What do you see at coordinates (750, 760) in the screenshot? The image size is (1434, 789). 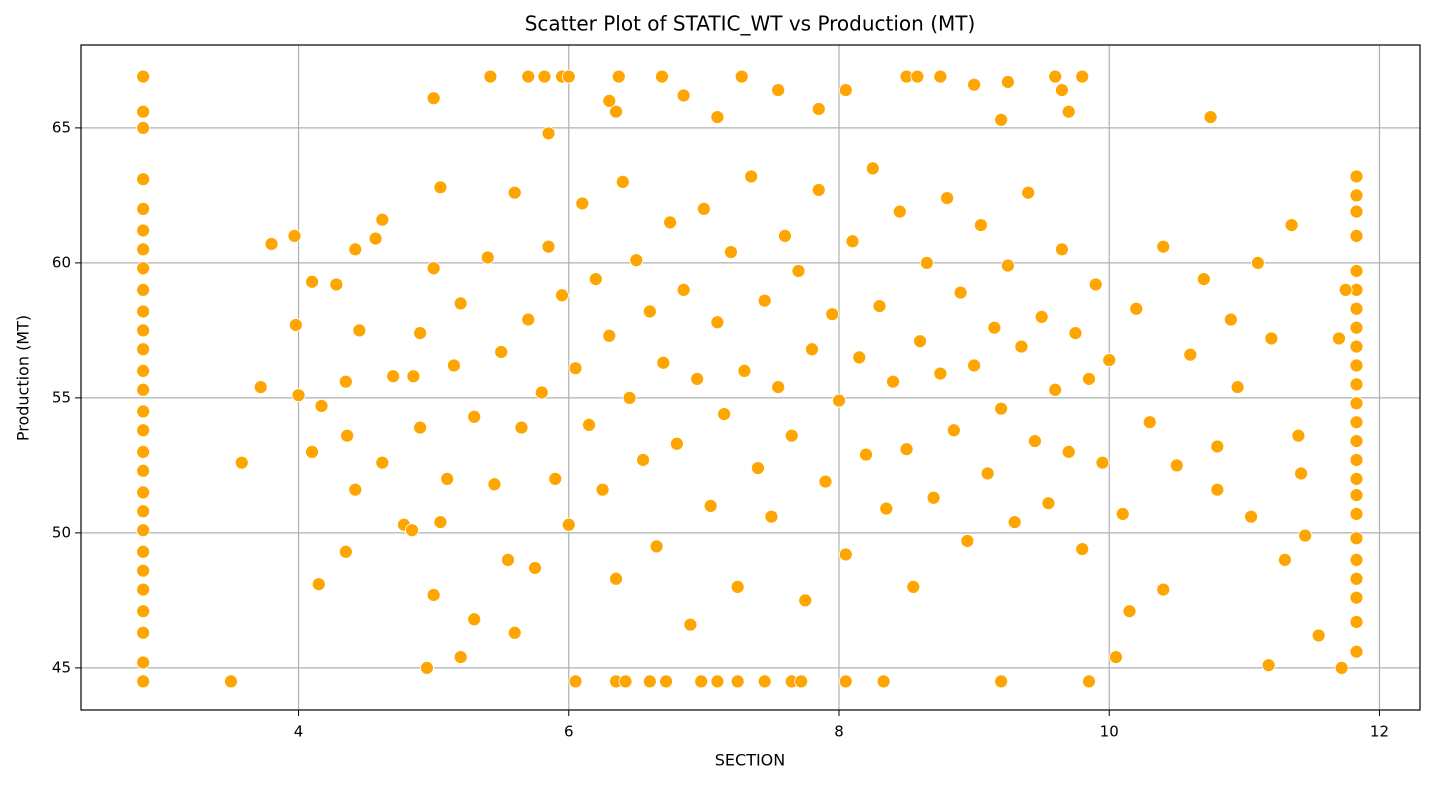 I see `x-axis-label: SECTION` at bounding box center [750, 760].